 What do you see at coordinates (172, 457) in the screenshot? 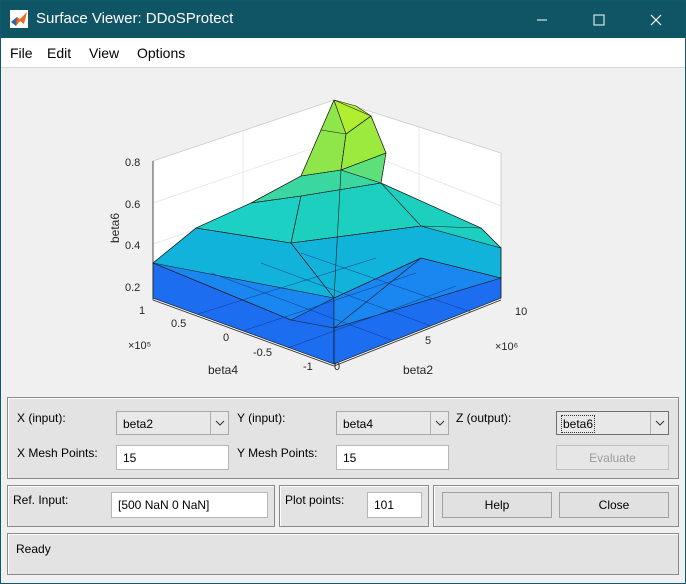
I see `x-mesh-input: 15` at bounding box center [172, 457].